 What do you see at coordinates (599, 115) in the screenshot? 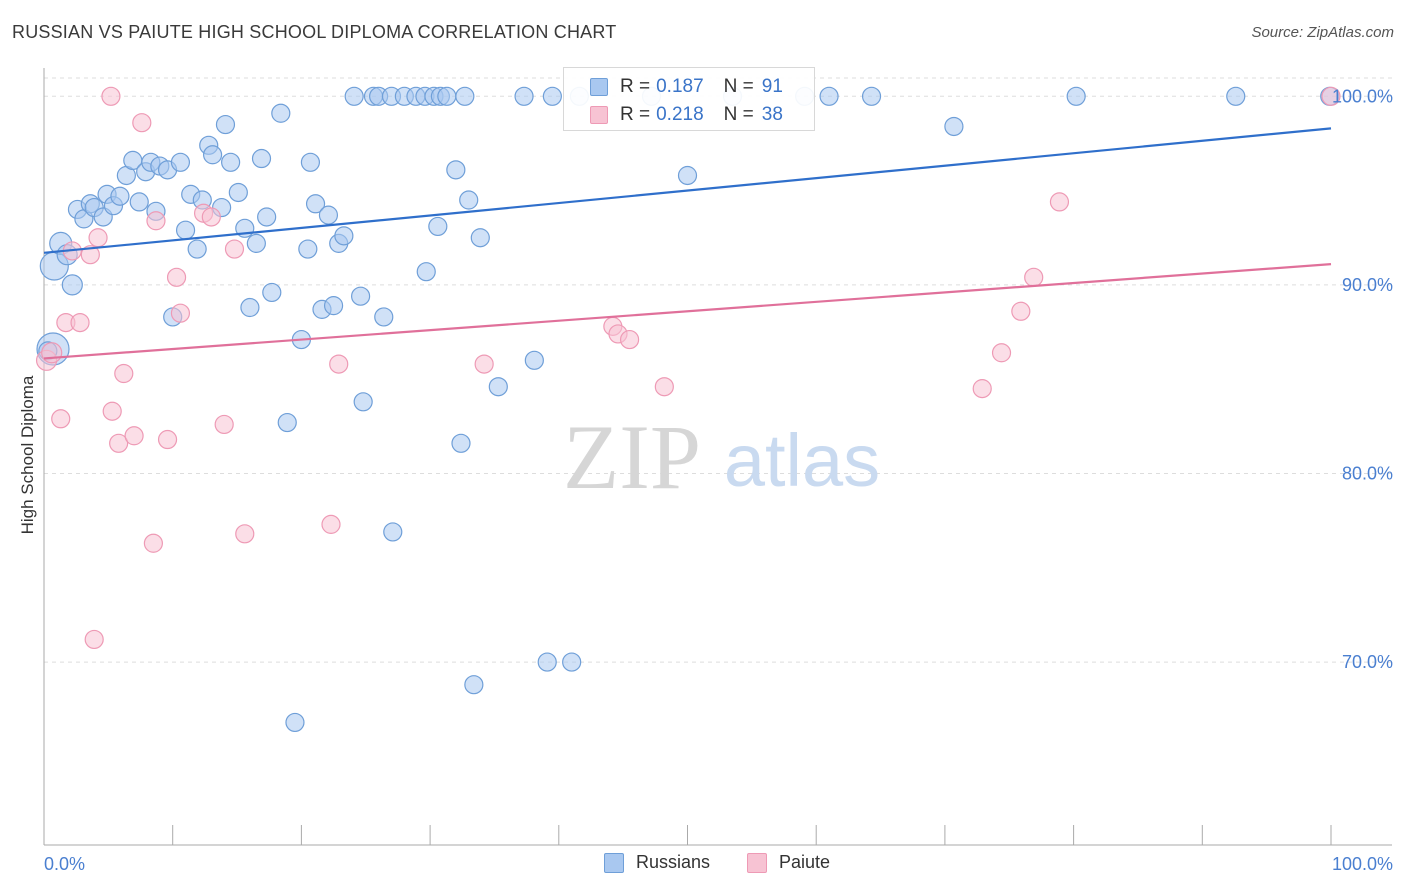
I see `paiute-swatch` at bounding box center [599, 115].